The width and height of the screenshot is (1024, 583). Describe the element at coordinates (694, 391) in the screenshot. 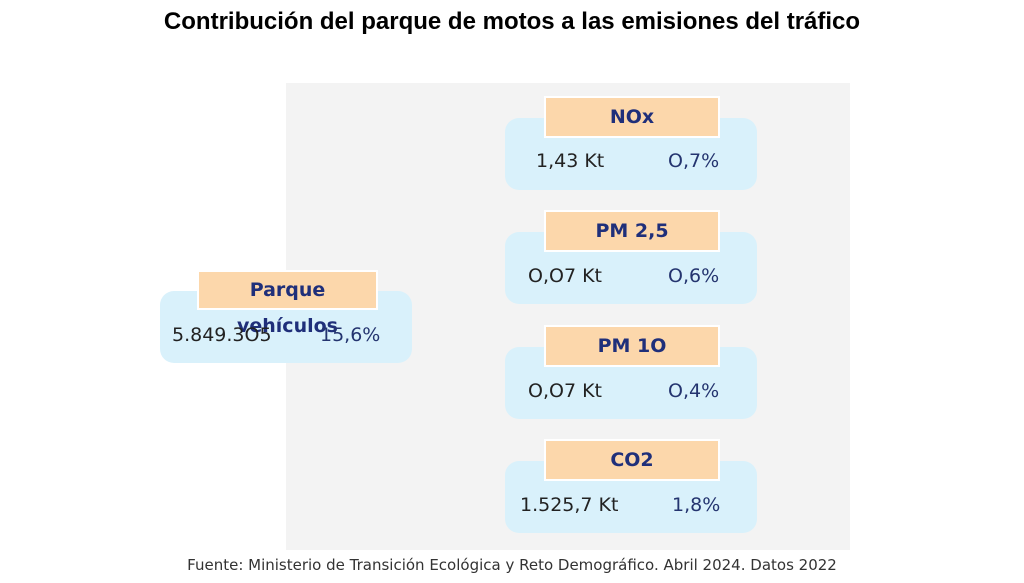

I see `emission-percent-pm10: O,4%` at that location.